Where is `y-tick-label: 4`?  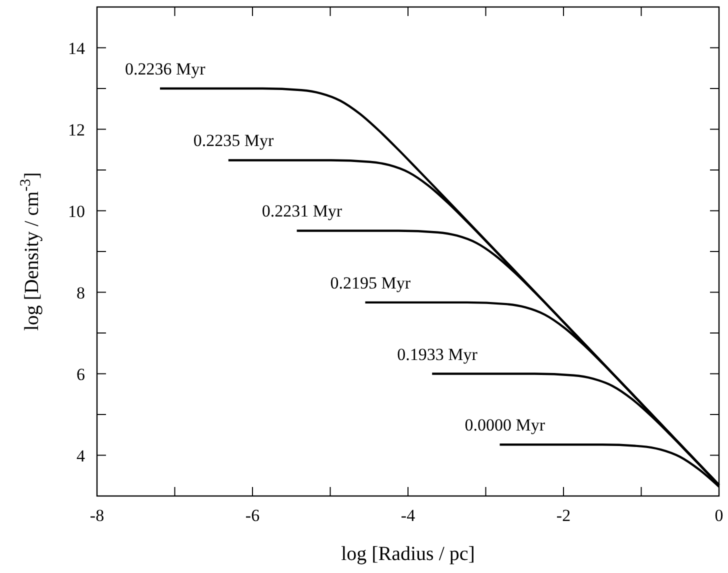
y-tick-label: 4 is located at coordinates (81, 456).